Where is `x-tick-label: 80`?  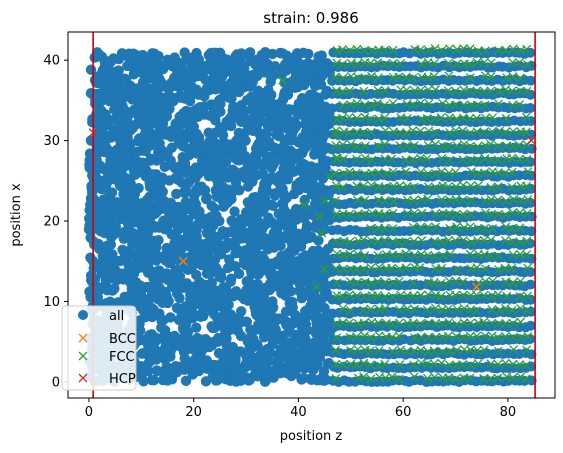 x-tick-label: 80 is located at coordinates (508, 412).